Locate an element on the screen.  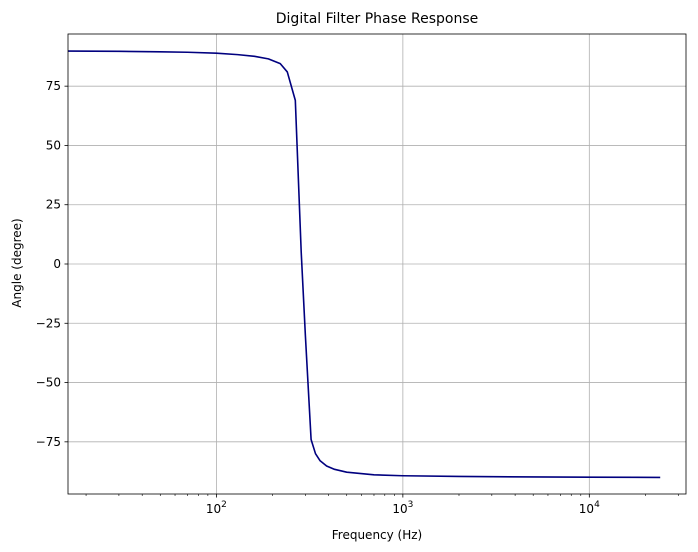
y-tick-label: 0 is located at coordinates (57, 264).